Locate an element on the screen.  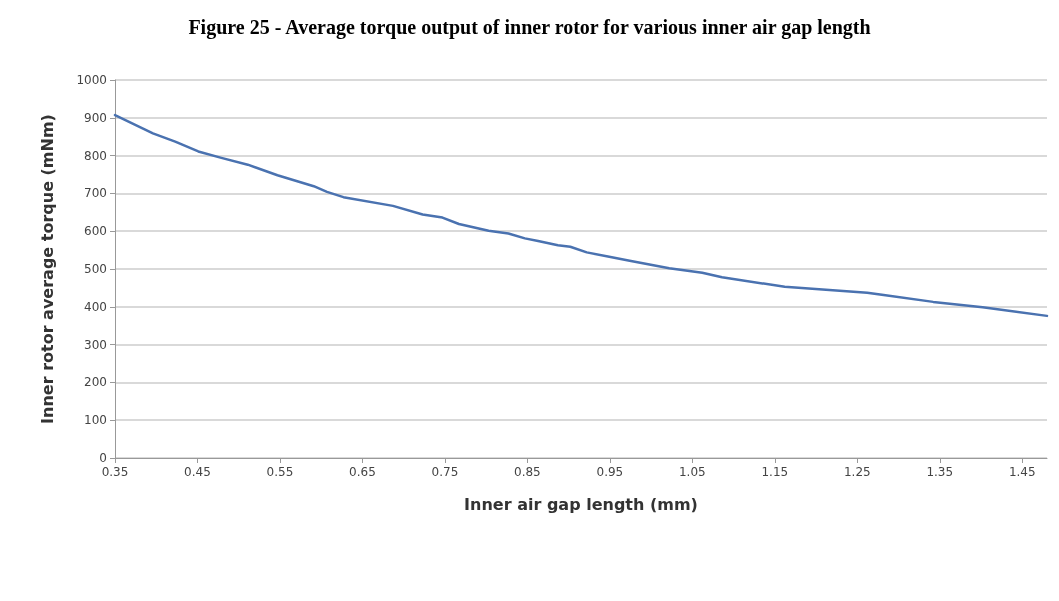
x-tick-label: 1.45 is located at coordinates (1022, 472).